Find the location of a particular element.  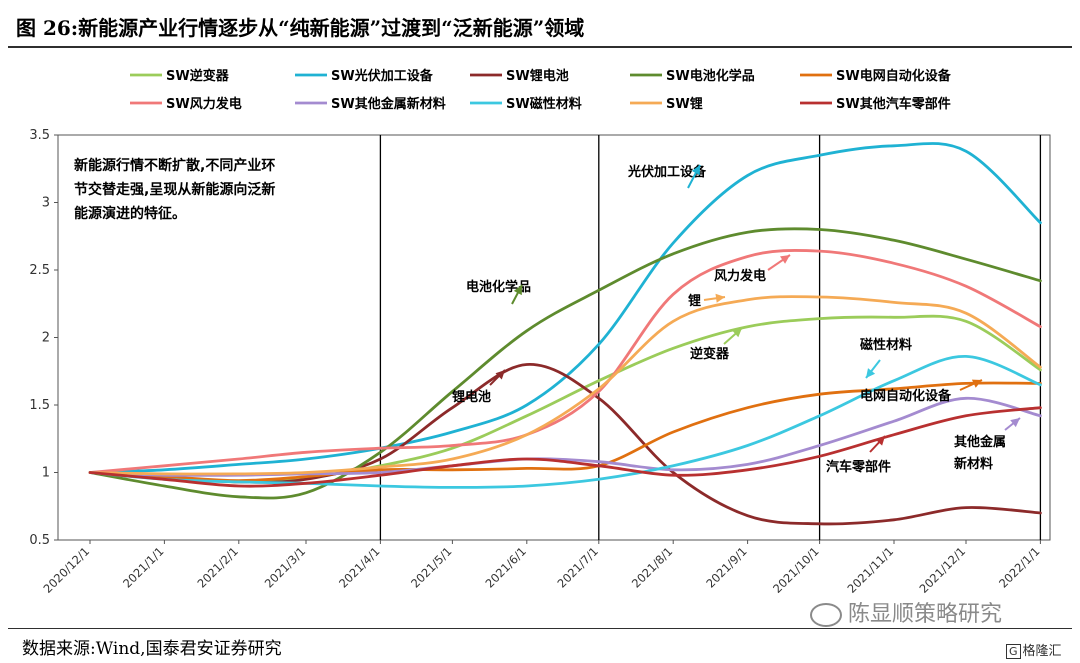

chart-note: 节交替走强,呈现从新能源向泛新 is located at coordinates (174, 189).